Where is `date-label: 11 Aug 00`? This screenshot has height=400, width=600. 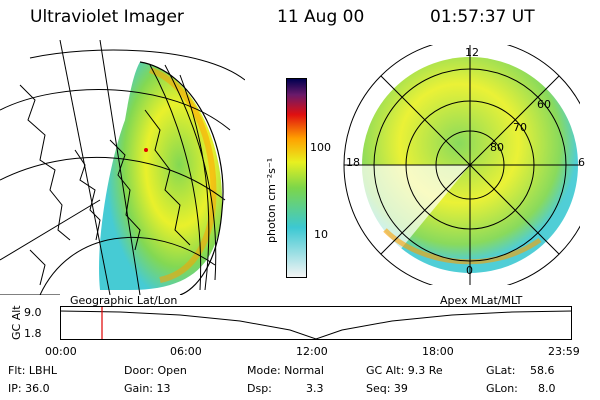 date-label: 11 Aug 00 is located at coordinates (321, 17).